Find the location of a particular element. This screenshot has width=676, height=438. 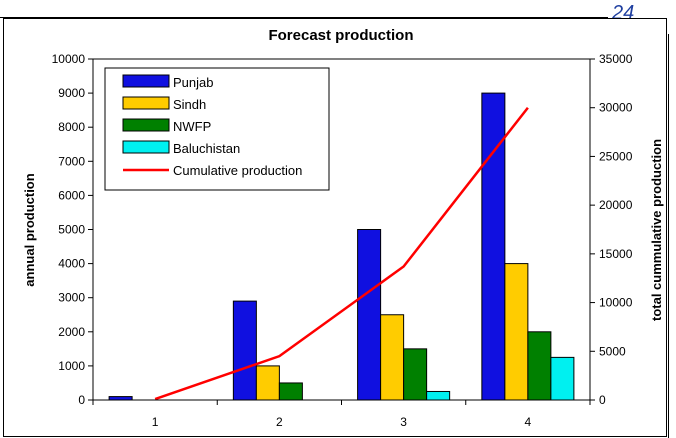

y2-tick-label: 15000 is located at coordinates (616, 254).